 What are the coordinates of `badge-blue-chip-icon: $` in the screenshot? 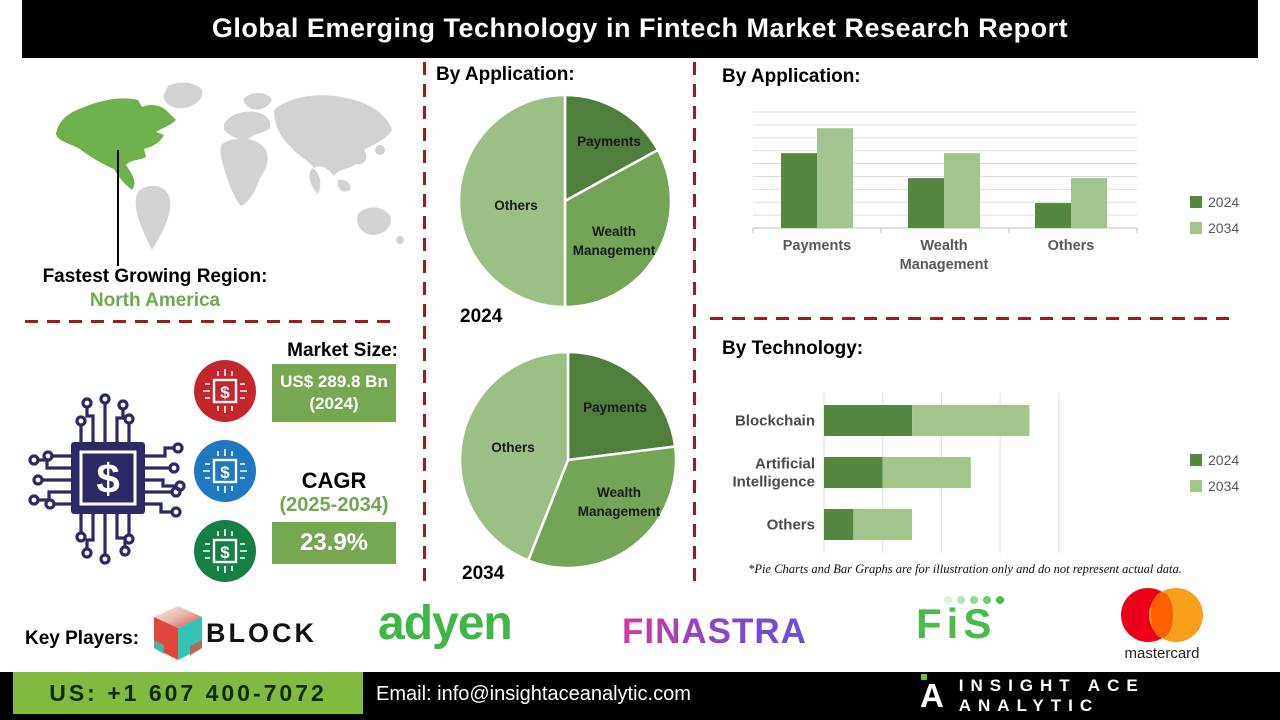 It's located at (225, 471).